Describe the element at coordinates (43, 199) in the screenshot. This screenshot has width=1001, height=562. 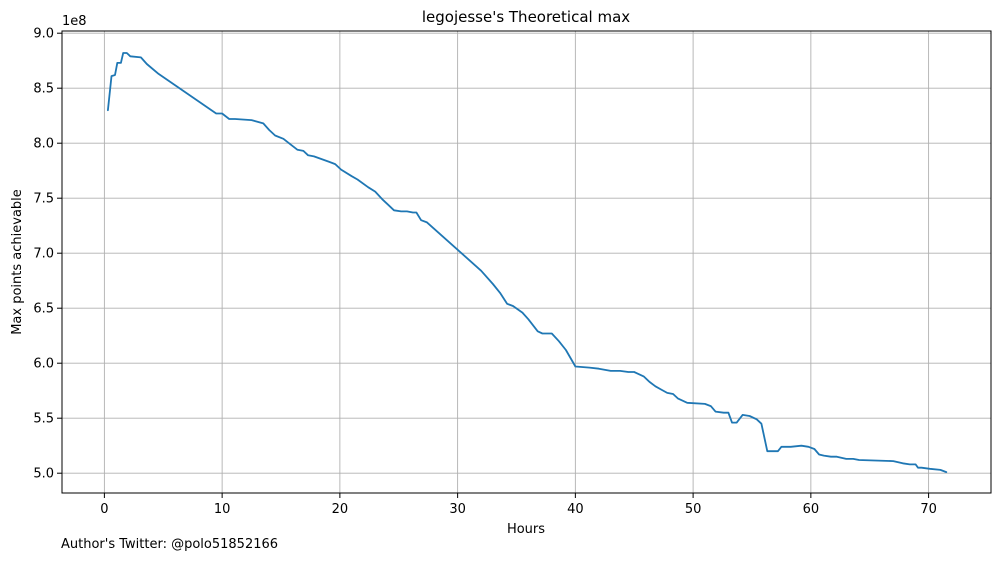
I see `y-tick-label: 7.5` at that location.